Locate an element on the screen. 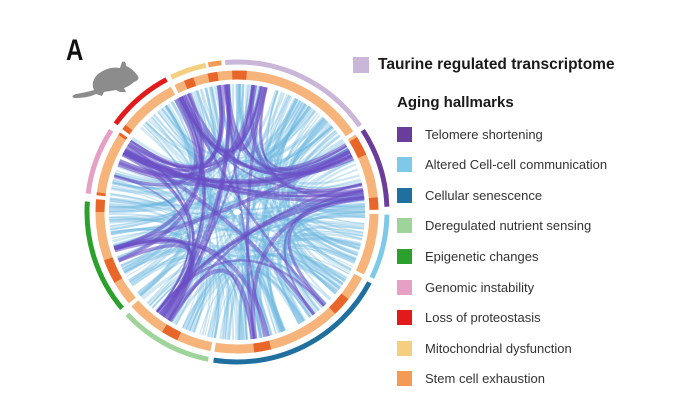  legend-label: Altered Cell-cell communication is located at coordinates (516, 165).